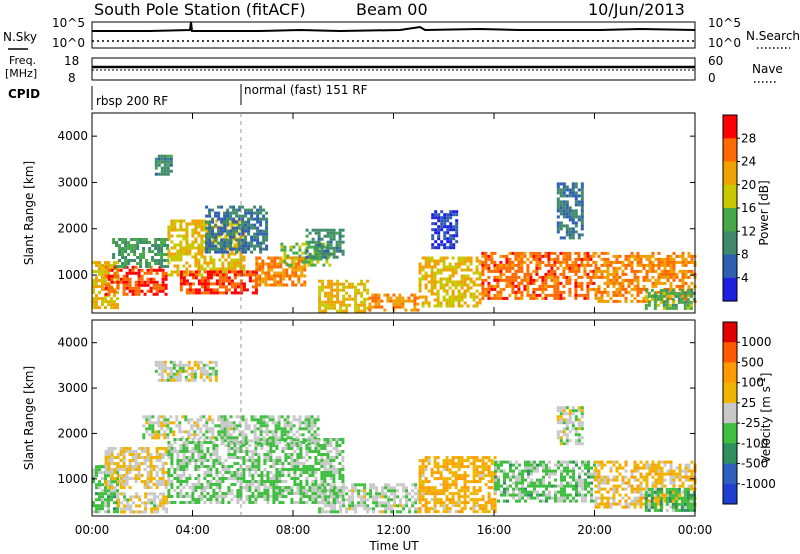 Image resolution: width=800 pixels, height=554 pixels. What do you see at coordinates (72, 182) in the screenshot?
I see `power-ytick-label-2: 3000` at bounding box center [72, 182].